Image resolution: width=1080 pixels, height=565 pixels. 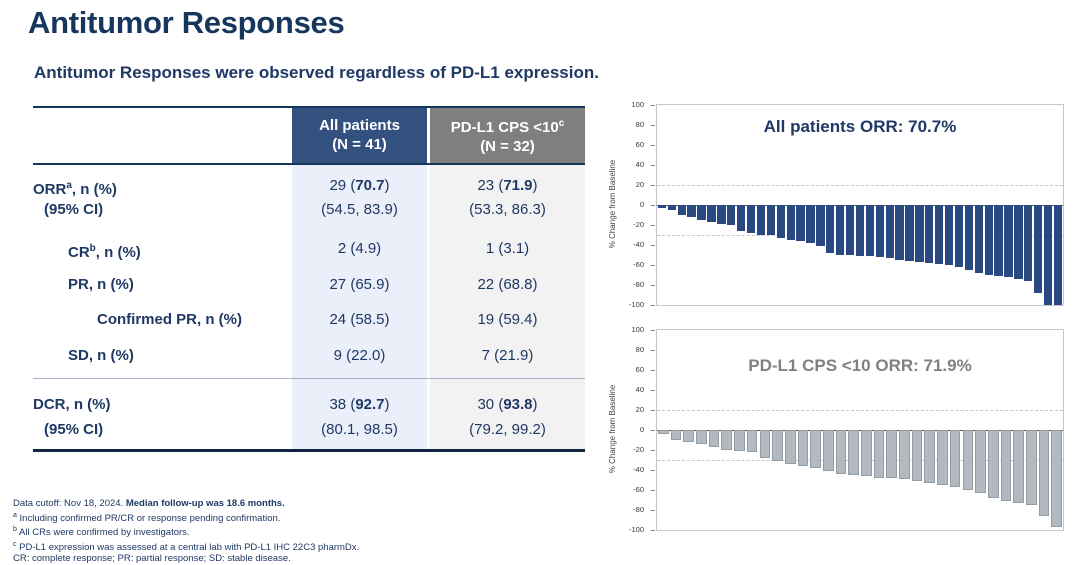 I want to click on column-header-line2: (N = 32), so click(x=507, y=146).